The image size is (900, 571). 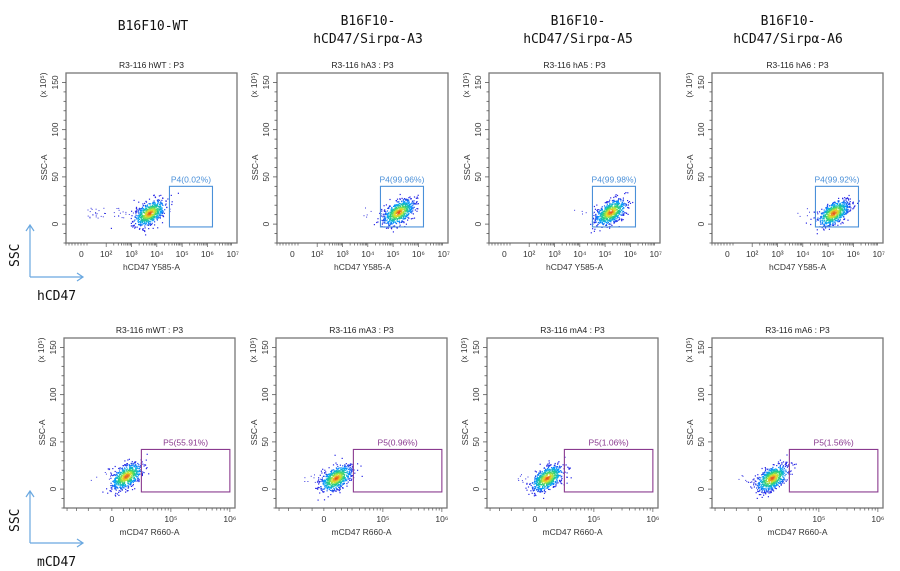 I want to click on plot-frame, so click(x=572, y=423).